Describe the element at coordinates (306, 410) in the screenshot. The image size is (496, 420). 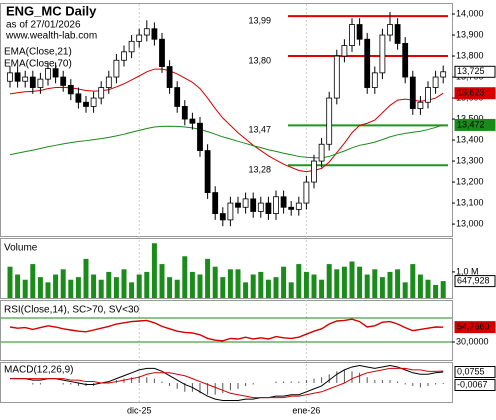
I see `x-tick-label: ene-26` at that location.